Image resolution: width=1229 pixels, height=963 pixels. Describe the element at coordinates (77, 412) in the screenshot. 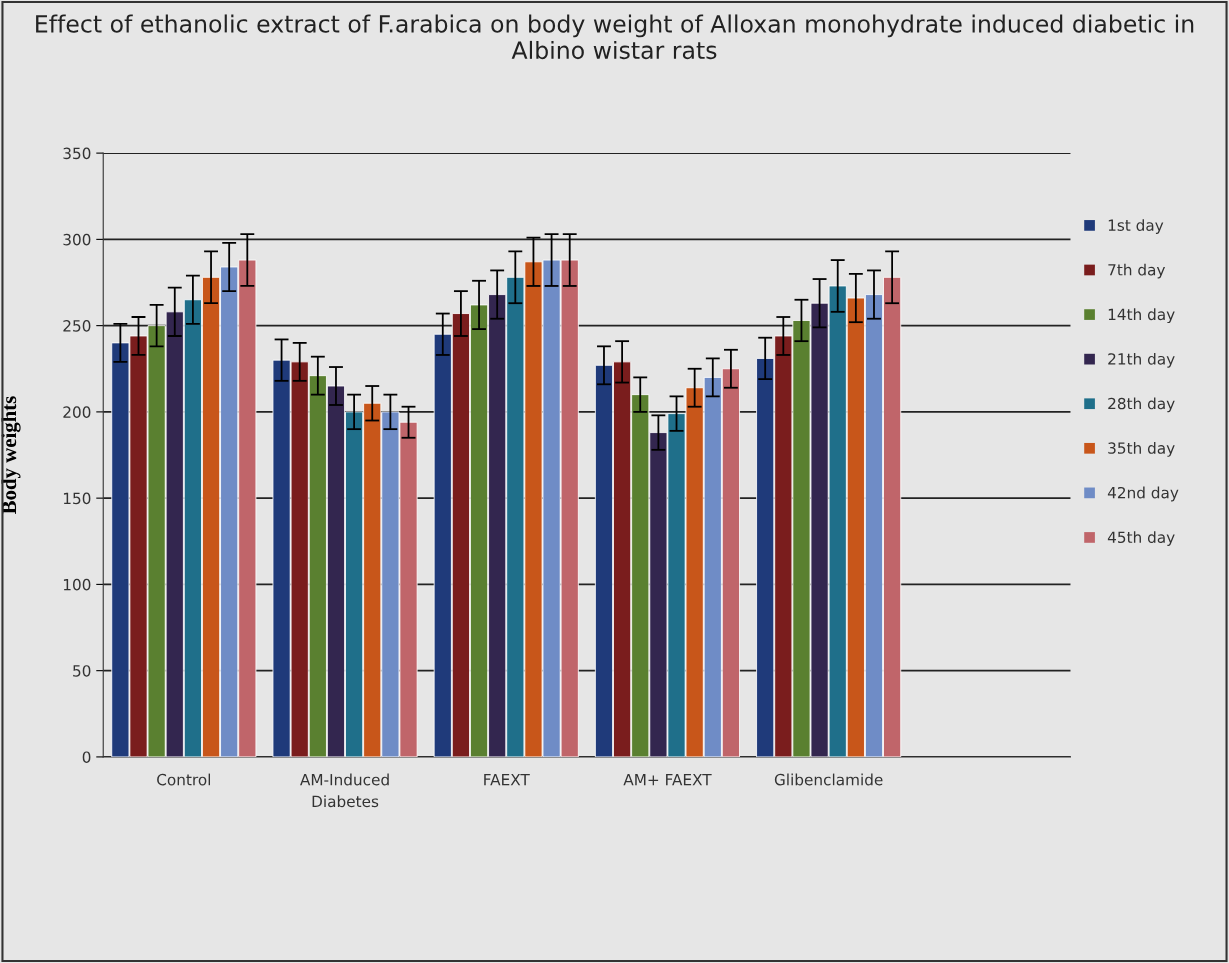

I see `y-tick-label: 200` at that location.